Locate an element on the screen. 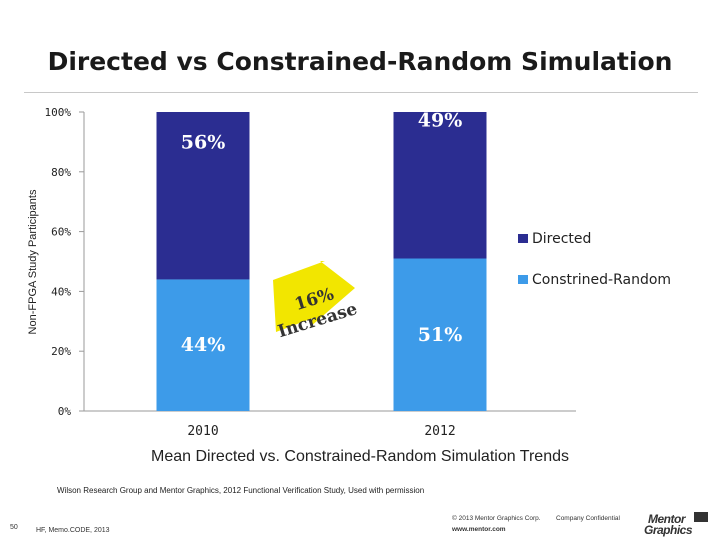 The width and height of the screenshot is (720, 540). bar-segment-directed-2012 is located at coordinates (440, 185).